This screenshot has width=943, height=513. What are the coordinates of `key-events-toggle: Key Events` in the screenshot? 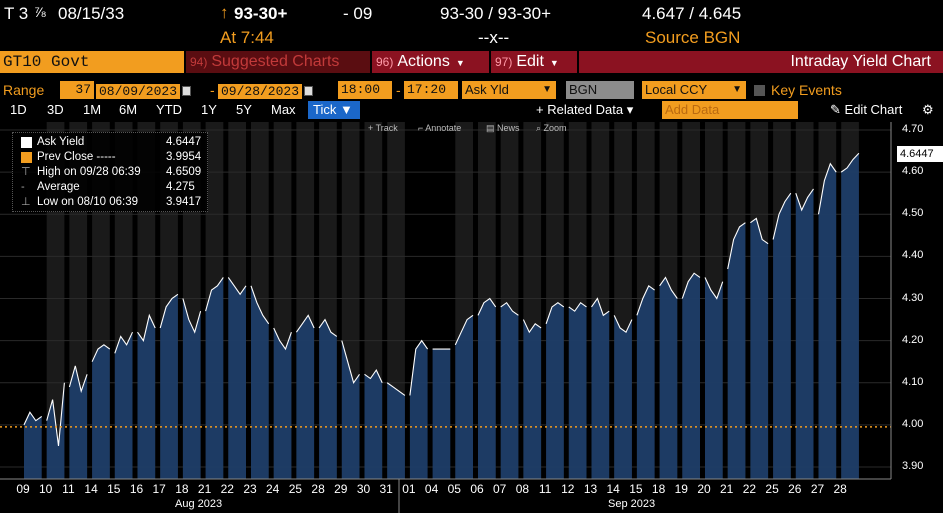 It's located at (798, 90).